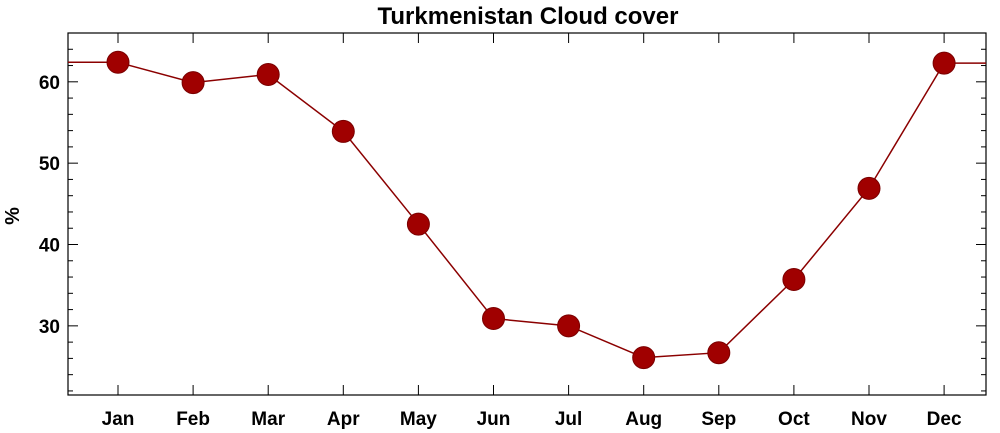 The width and height of the screenshot is (1000, 433). I want to click on x-tick-label: Aug, so click(643, 419).